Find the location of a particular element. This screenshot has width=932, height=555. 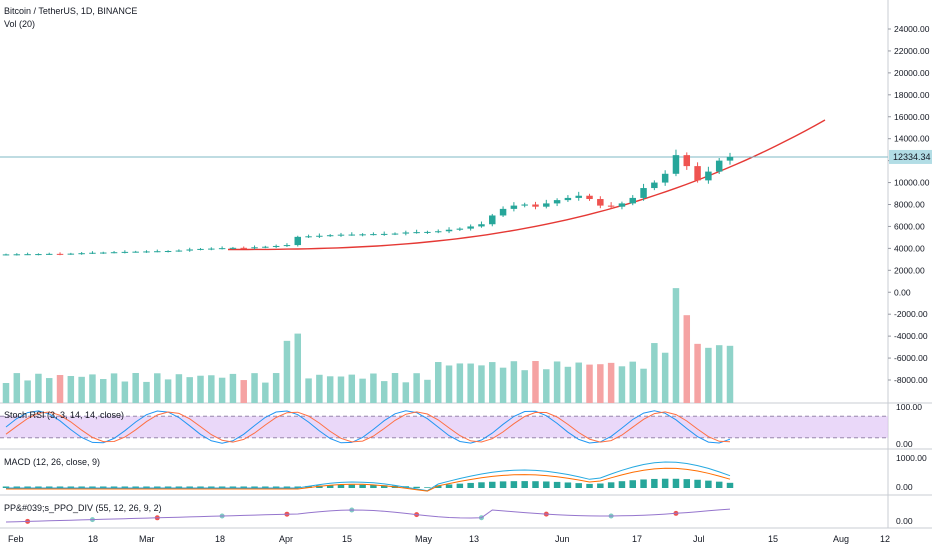

price-tick-label: 16000.00 is located at coordinates (912, 117).